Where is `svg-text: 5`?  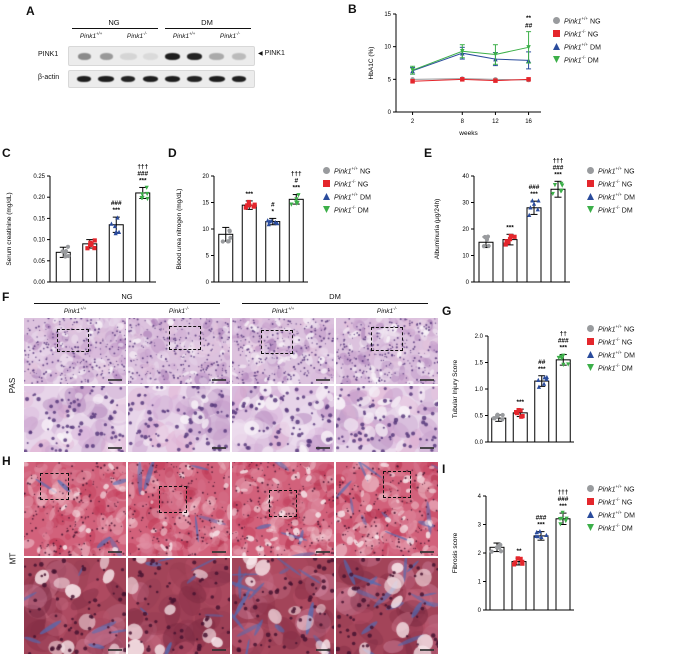
svg-text: 5 is located at coordinates (390, 80).